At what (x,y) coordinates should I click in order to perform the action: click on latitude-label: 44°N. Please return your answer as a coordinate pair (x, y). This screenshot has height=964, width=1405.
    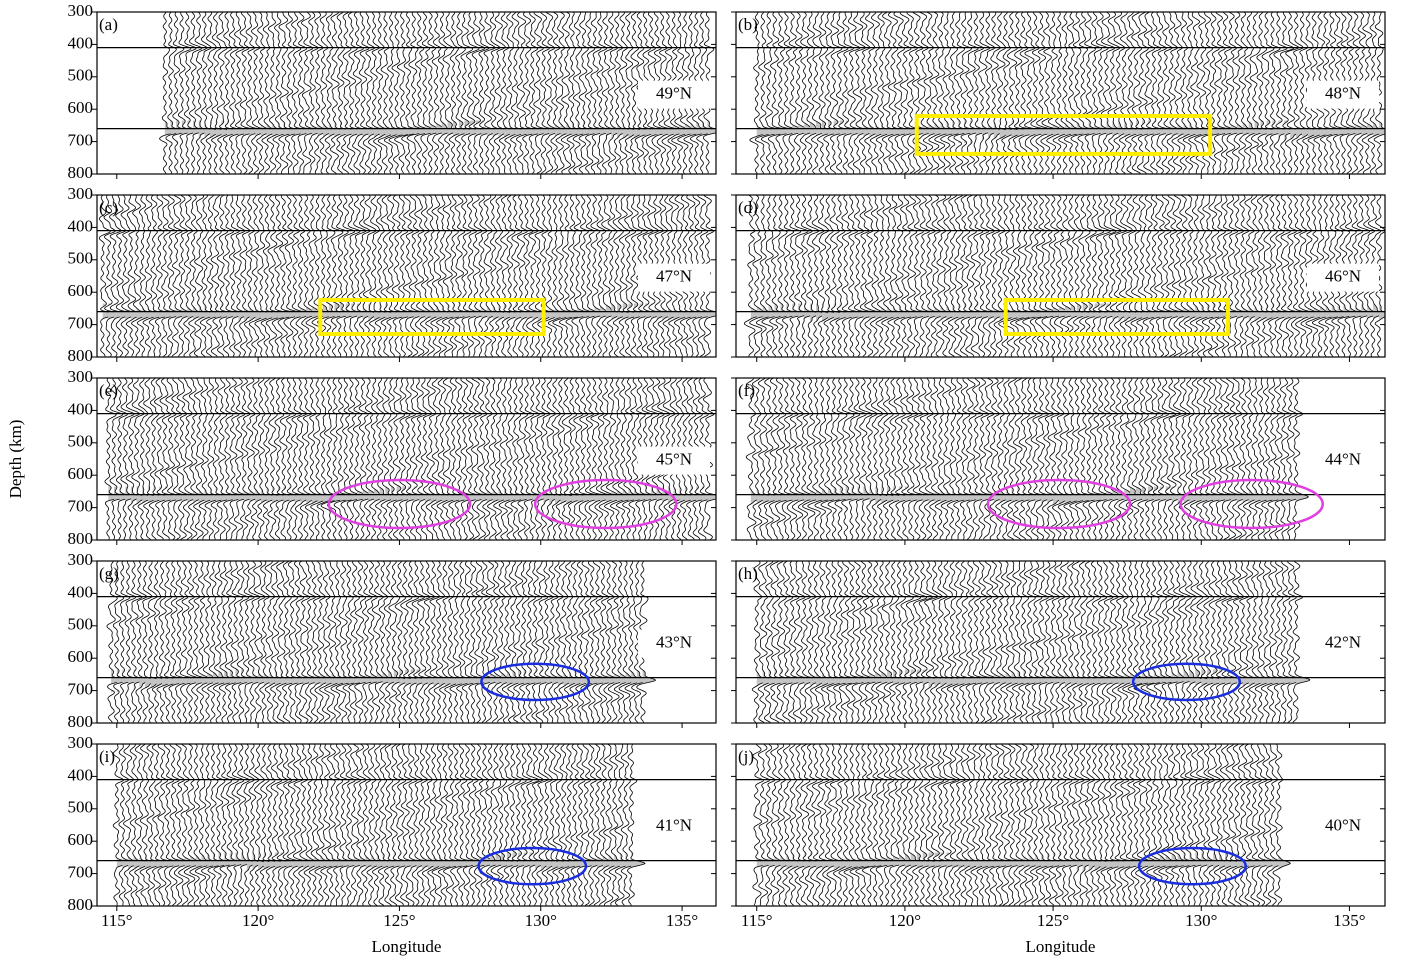
    Looking at the image, I should click on (1343, 459).